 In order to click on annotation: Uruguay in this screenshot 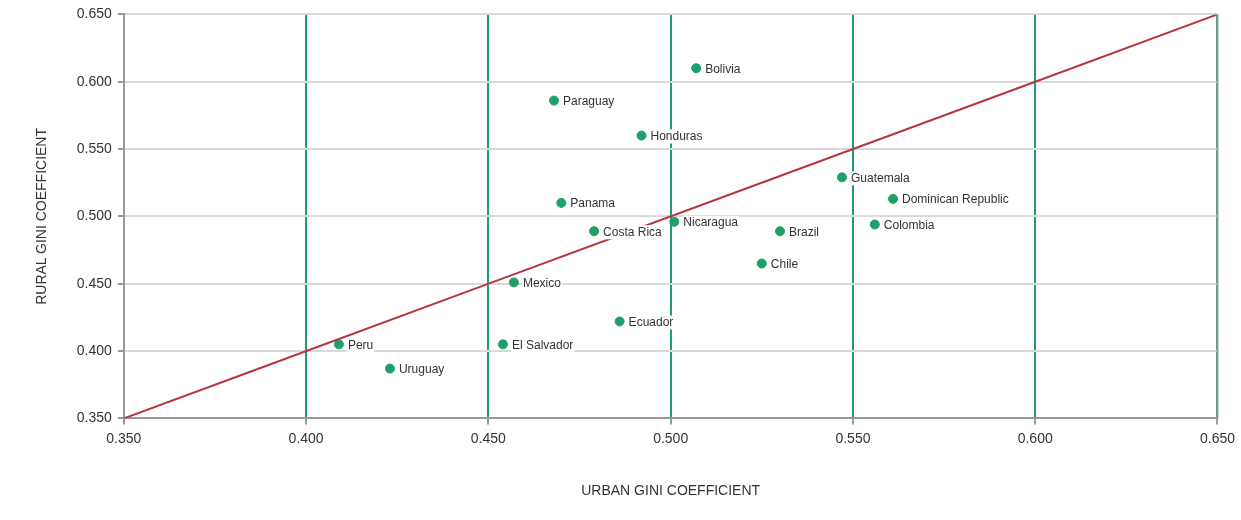, I will do `click(421, 368)`.